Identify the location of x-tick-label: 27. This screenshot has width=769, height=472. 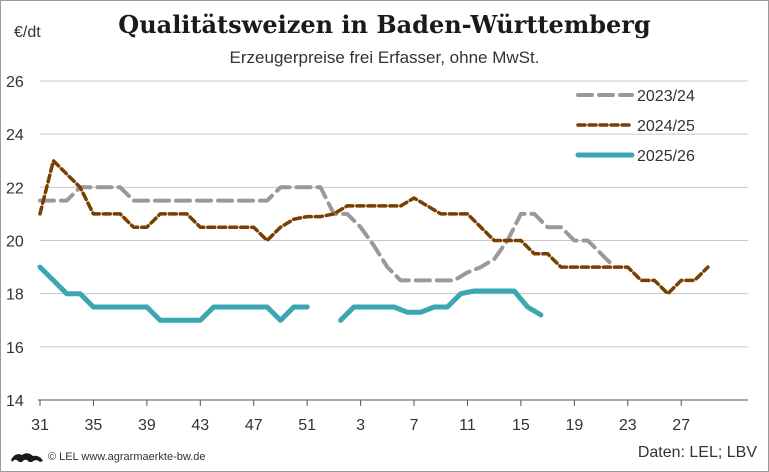
(681, 425).